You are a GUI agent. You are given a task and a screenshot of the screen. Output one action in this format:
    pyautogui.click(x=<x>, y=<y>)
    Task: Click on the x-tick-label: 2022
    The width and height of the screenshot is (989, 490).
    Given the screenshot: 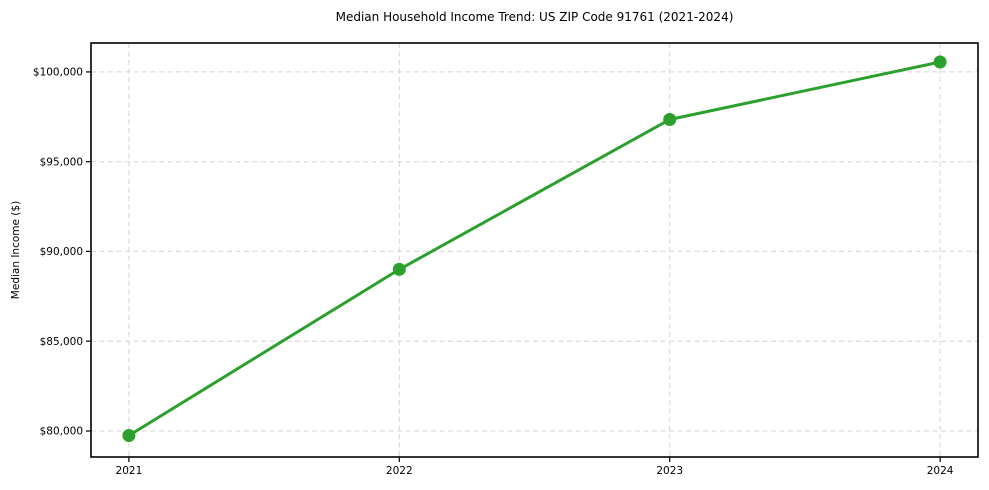 What is the action you would take?
    pyautogui.click(x=399, y=471)
    